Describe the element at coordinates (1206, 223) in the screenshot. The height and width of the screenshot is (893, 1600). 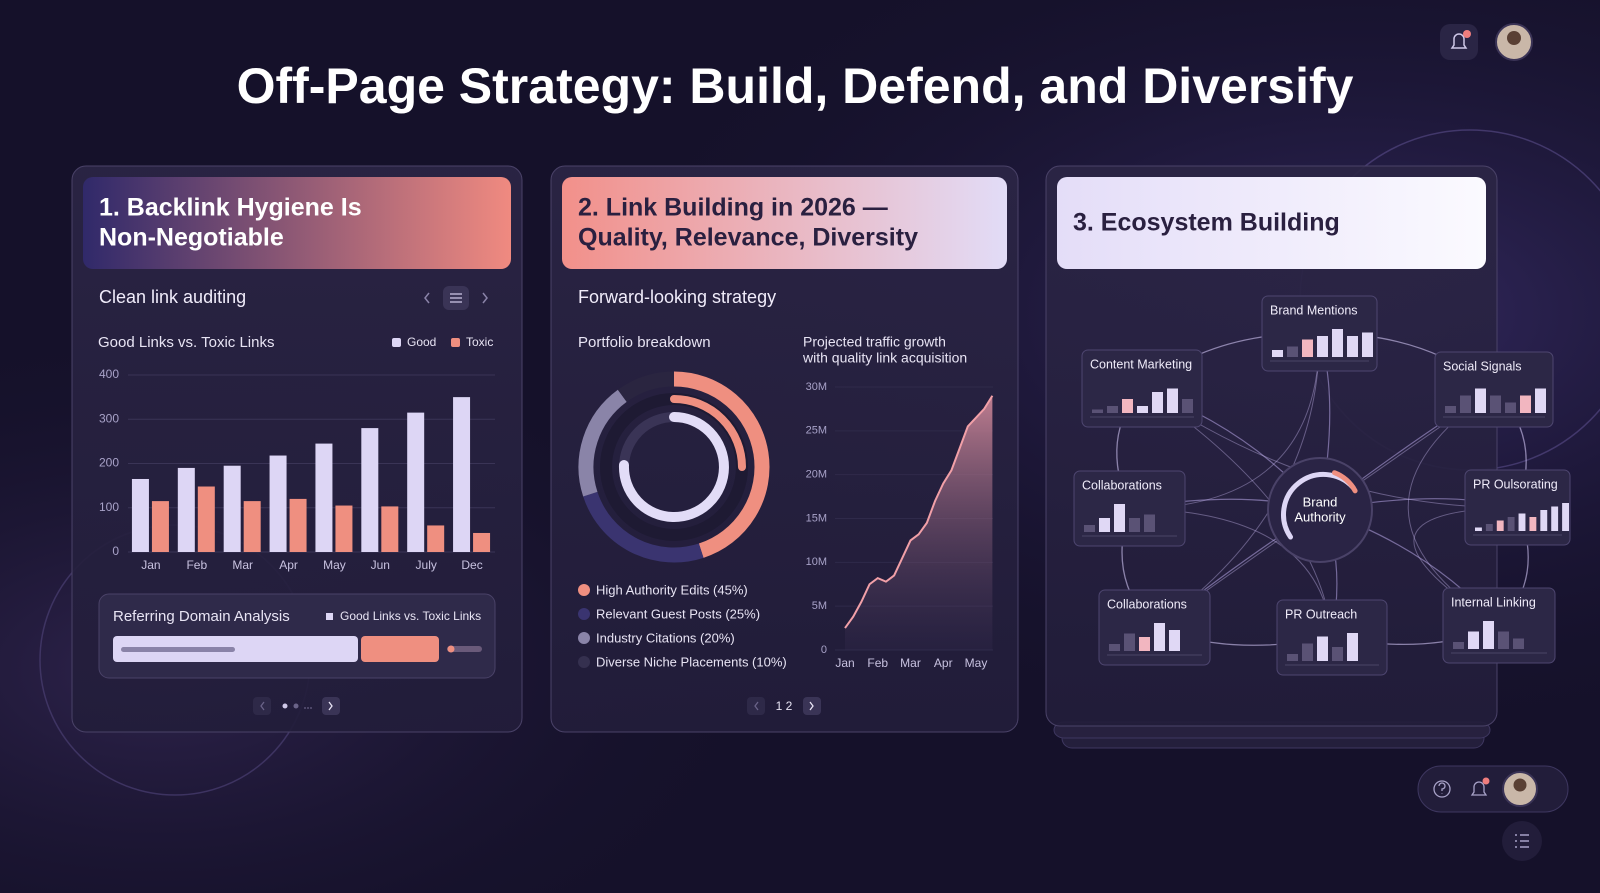
I see `panel-heading: 3. Ecosystem Building` at that location.